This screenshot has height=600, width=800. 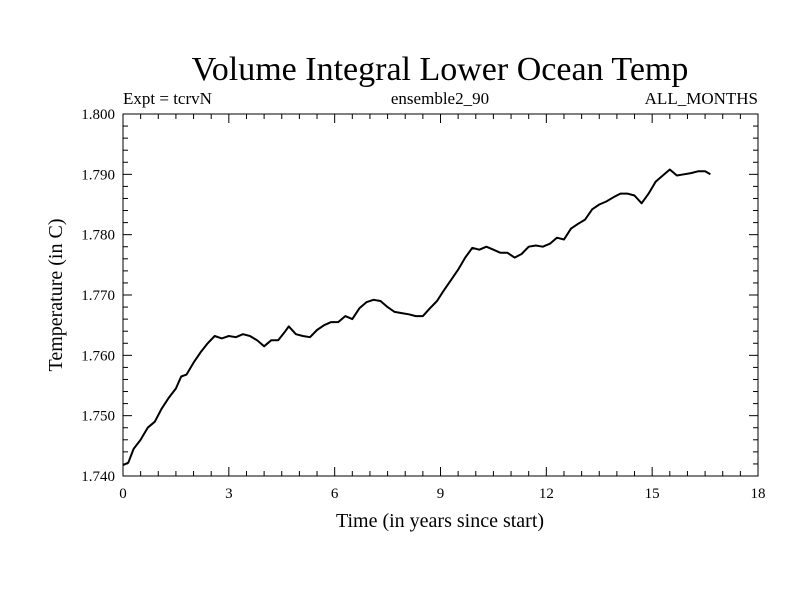 I want to click on subtitle-center: ensemble2_90, so click(x=440, y=98).